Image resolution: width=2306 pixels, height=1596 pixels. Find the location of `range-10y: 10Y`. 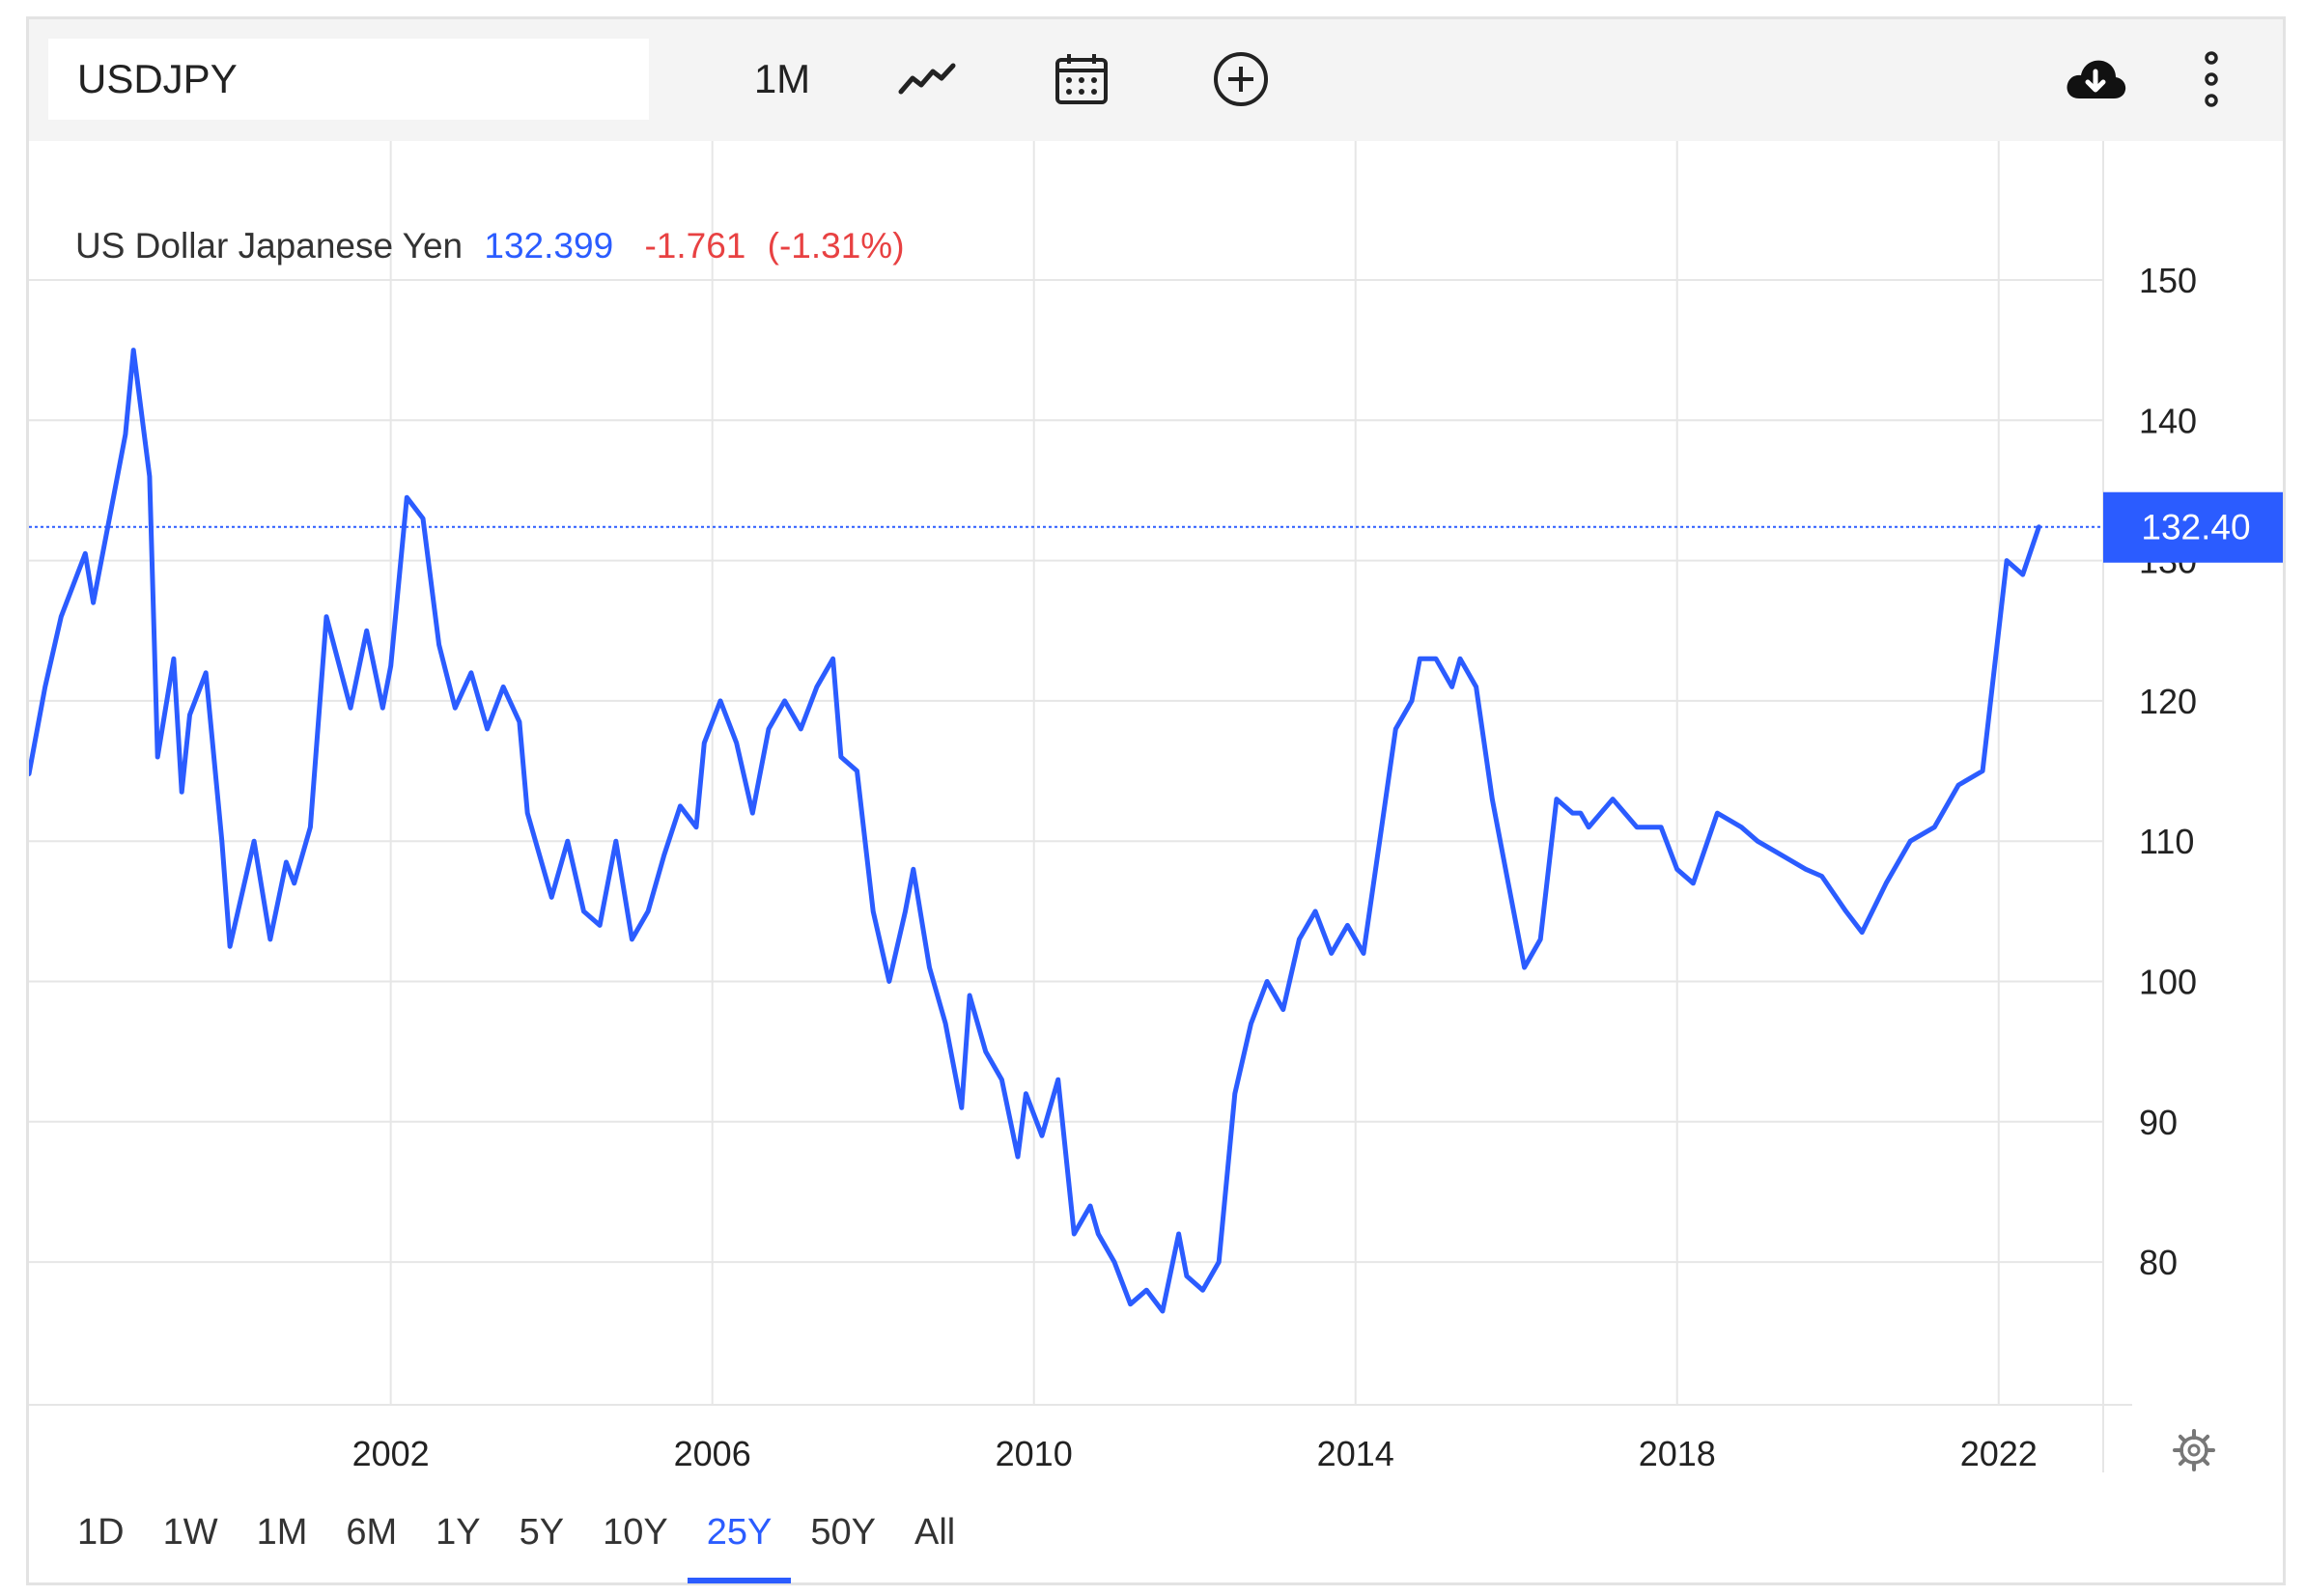

range-10y: 10Y is located at coordinates (635, 1532).